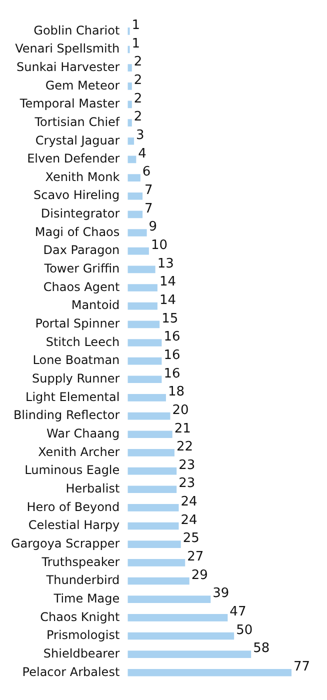 Image resolution: width=327 pixels, height=700 pixels. I want to click on y-tick-label: Pelacor Arbalest, so click(71, 671).